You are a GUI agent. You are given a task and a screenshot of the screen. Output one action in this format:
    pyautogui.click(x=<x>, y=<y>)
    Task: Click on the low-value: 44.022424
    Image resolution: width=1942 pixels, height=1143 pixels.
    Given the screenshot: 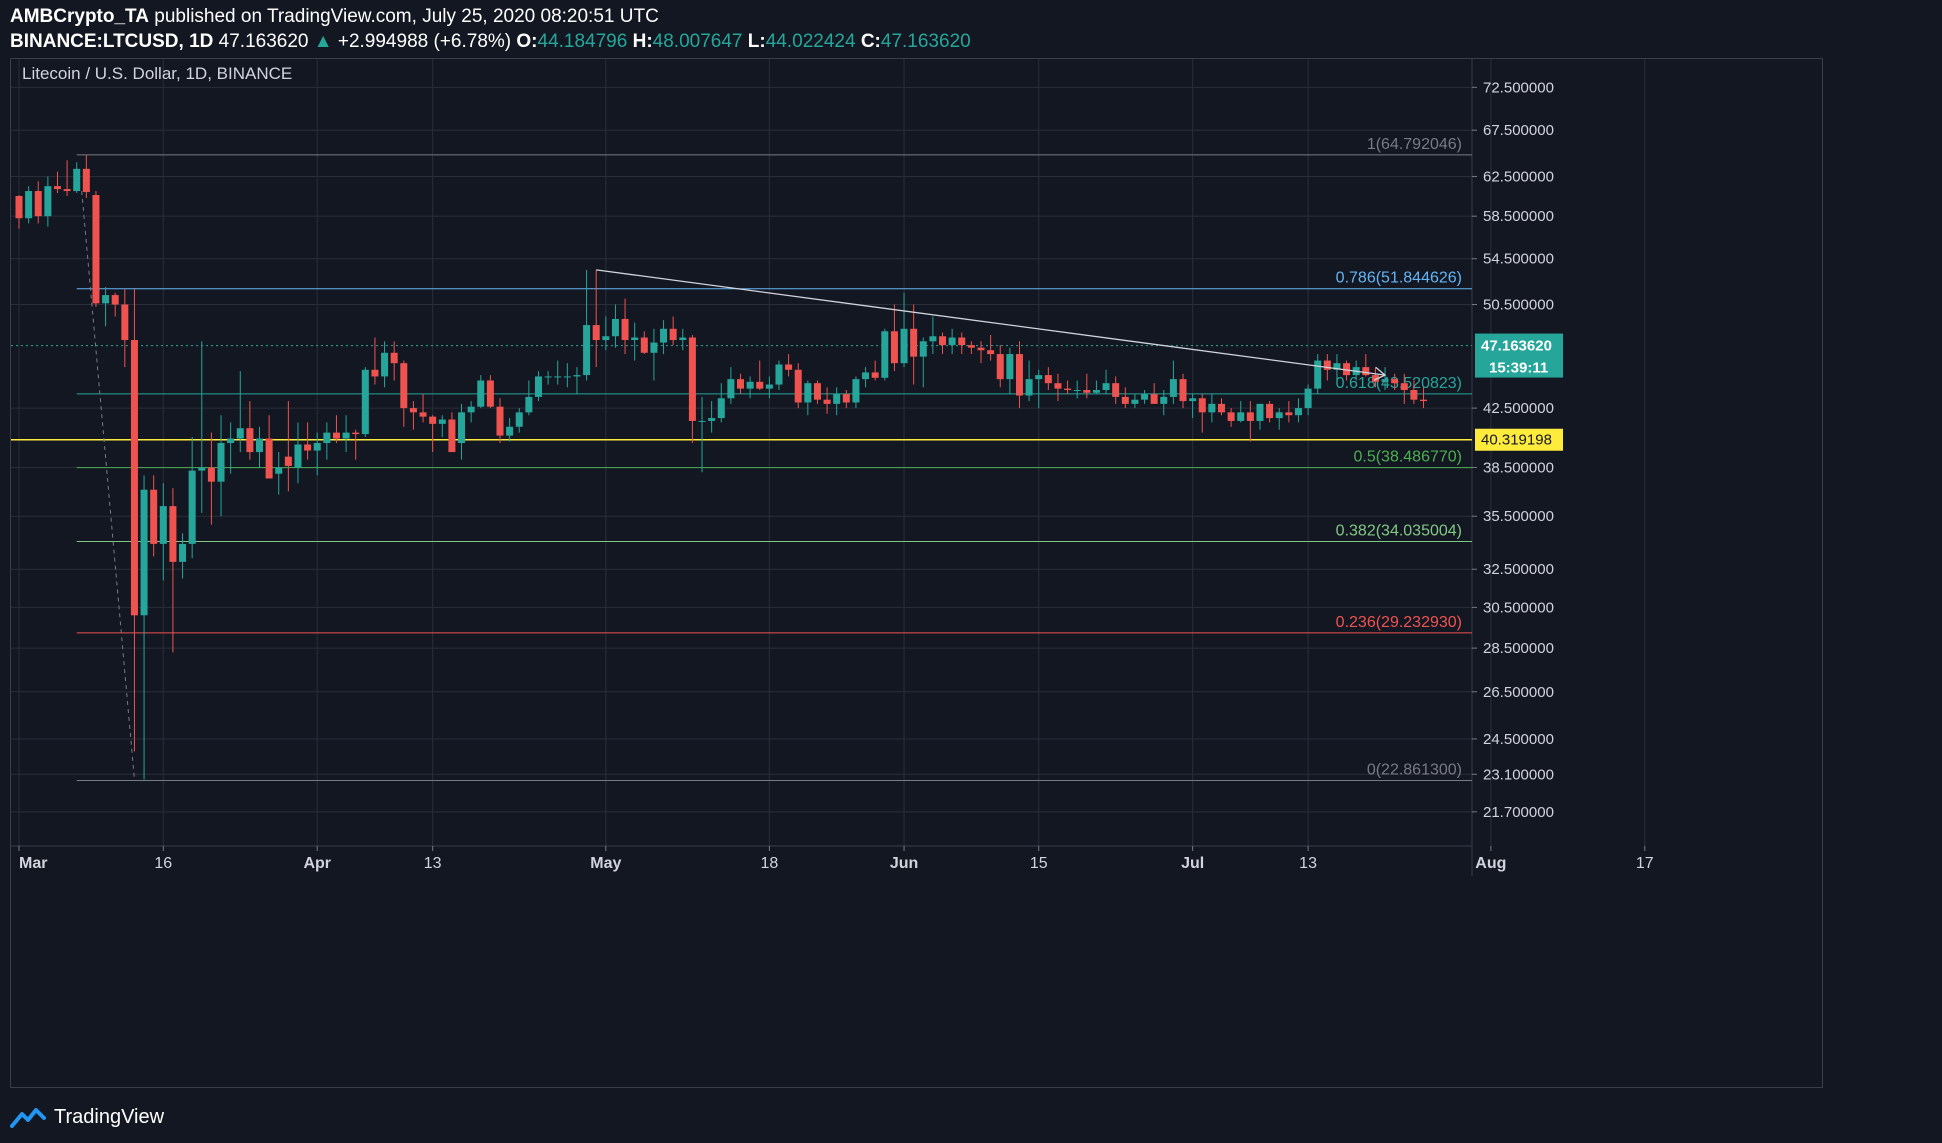 What is the action you would take?
    pyautogui.click(x=810, y=41)
    